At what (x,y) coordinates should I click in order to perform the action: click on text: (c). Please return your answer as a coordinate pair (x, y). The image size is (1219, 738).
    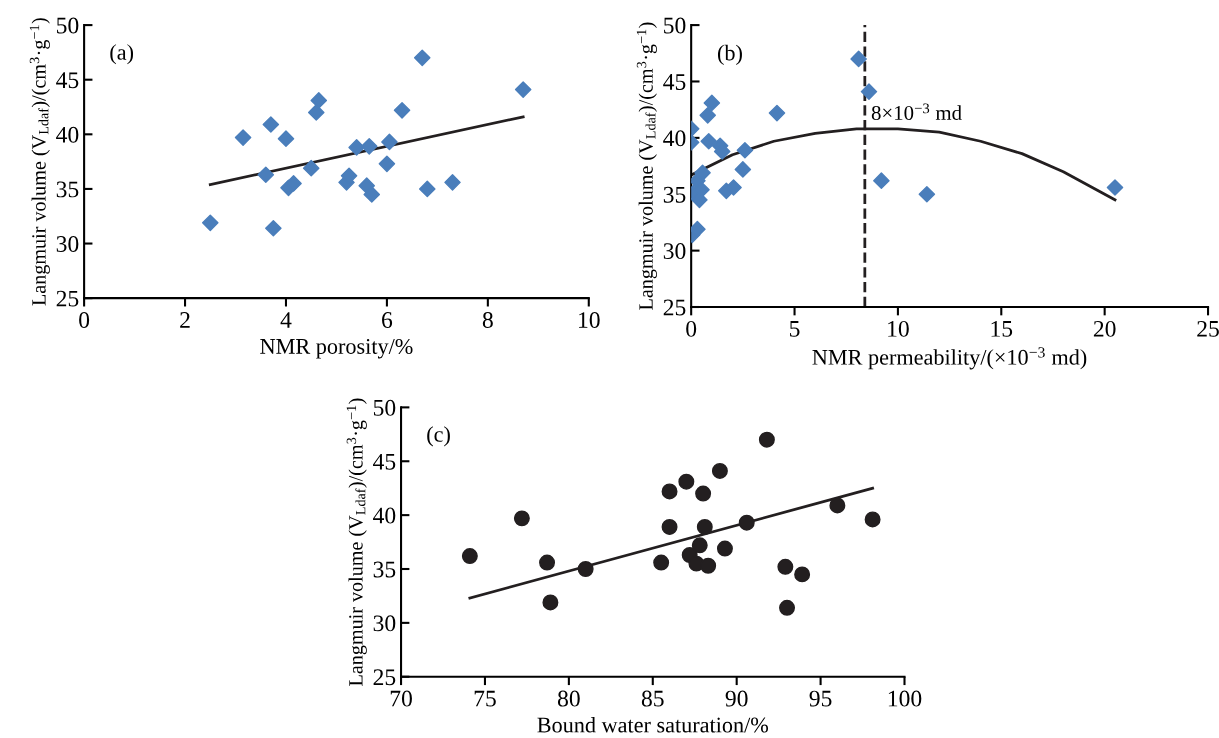
    Looking at the image, I should click on (438, 436).